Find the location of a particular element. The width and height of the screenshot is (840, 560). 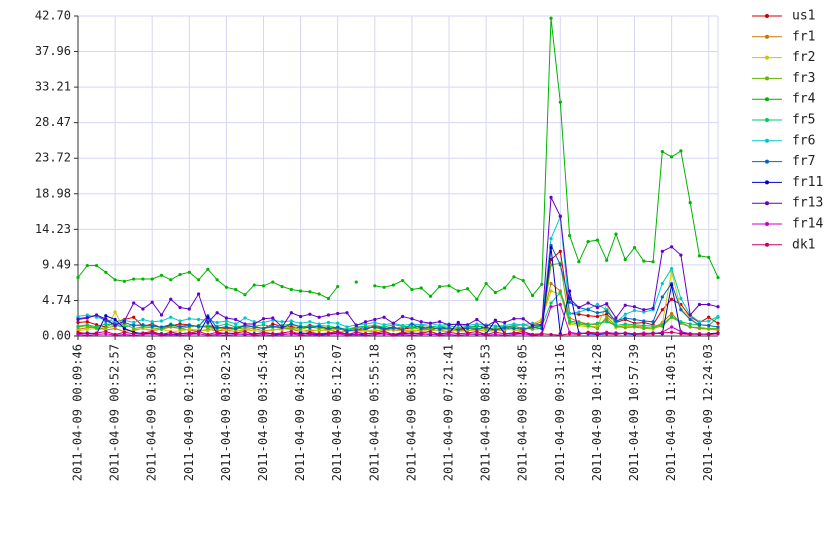

x-tick-label: 2011-04-09 09:31:16 is located at coordinates (560, 412).